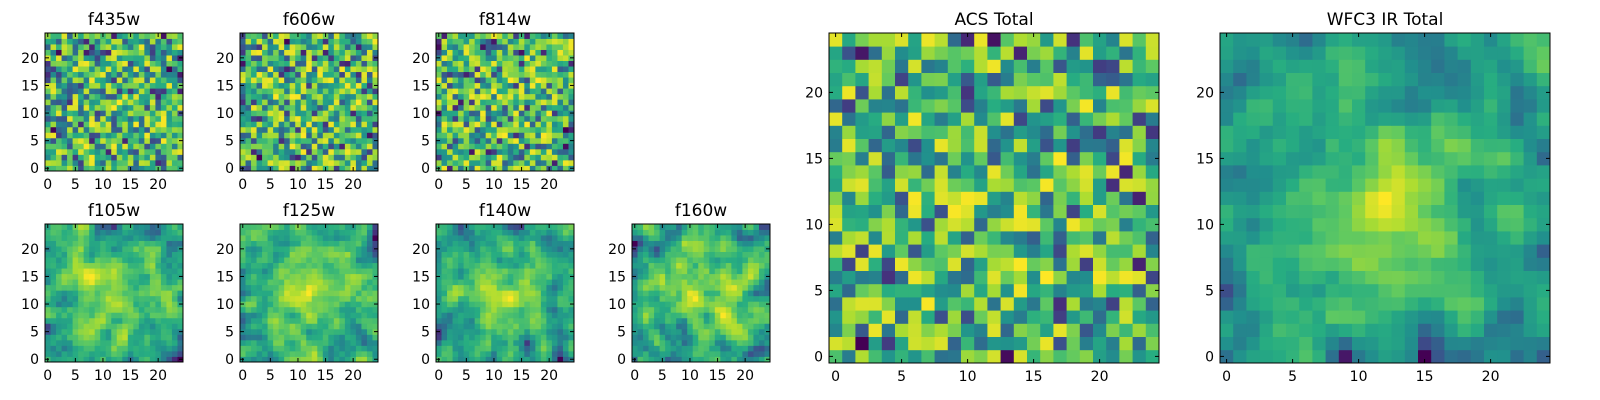 The width and height of the screenshot is (1600, 400). I want to click on x-tick-label: 0, so click(47, 185).